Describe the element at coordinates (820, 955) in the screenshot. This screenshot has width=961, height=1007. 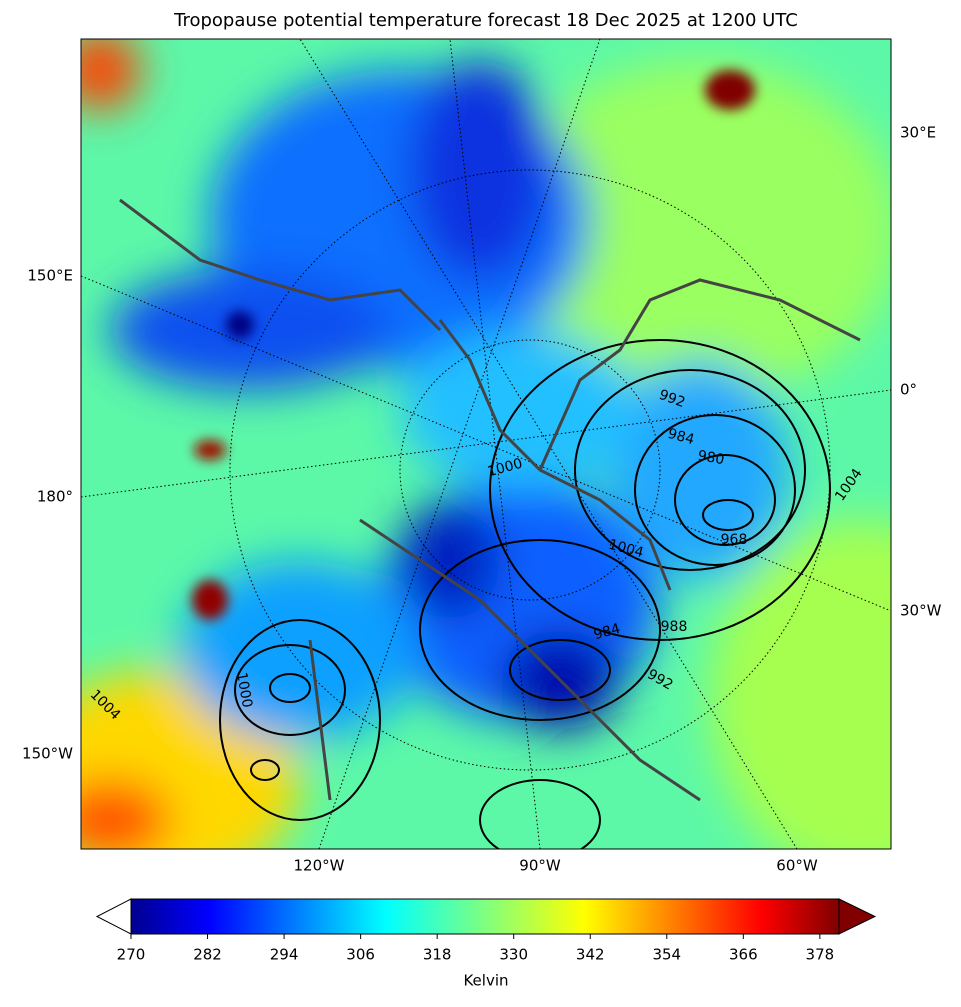
I see `colorbar-tick-label: 378` at that location.